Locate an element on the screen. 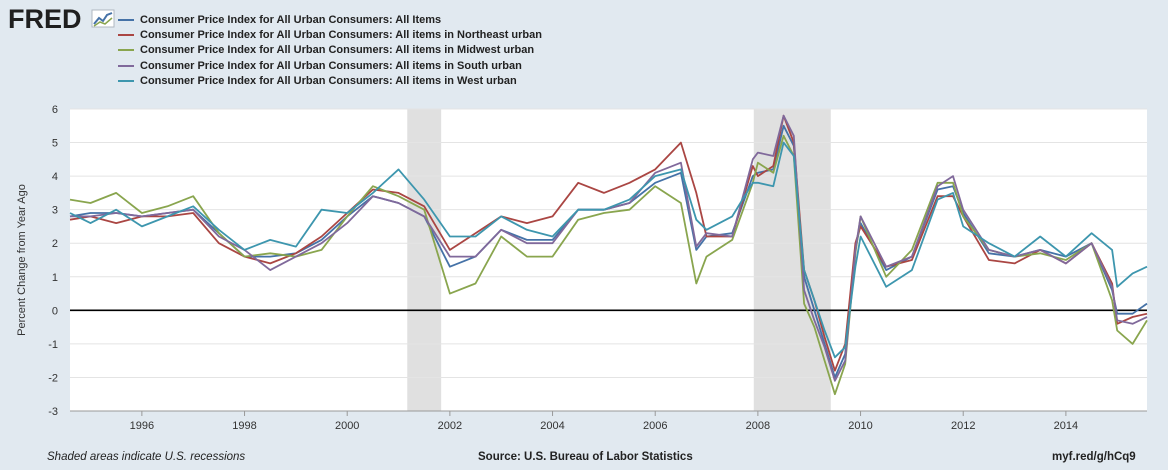 Image resolution: width=1168 pixels, height=470 pixels. y-tick-label: 3 is located at coordinates (55, 211).